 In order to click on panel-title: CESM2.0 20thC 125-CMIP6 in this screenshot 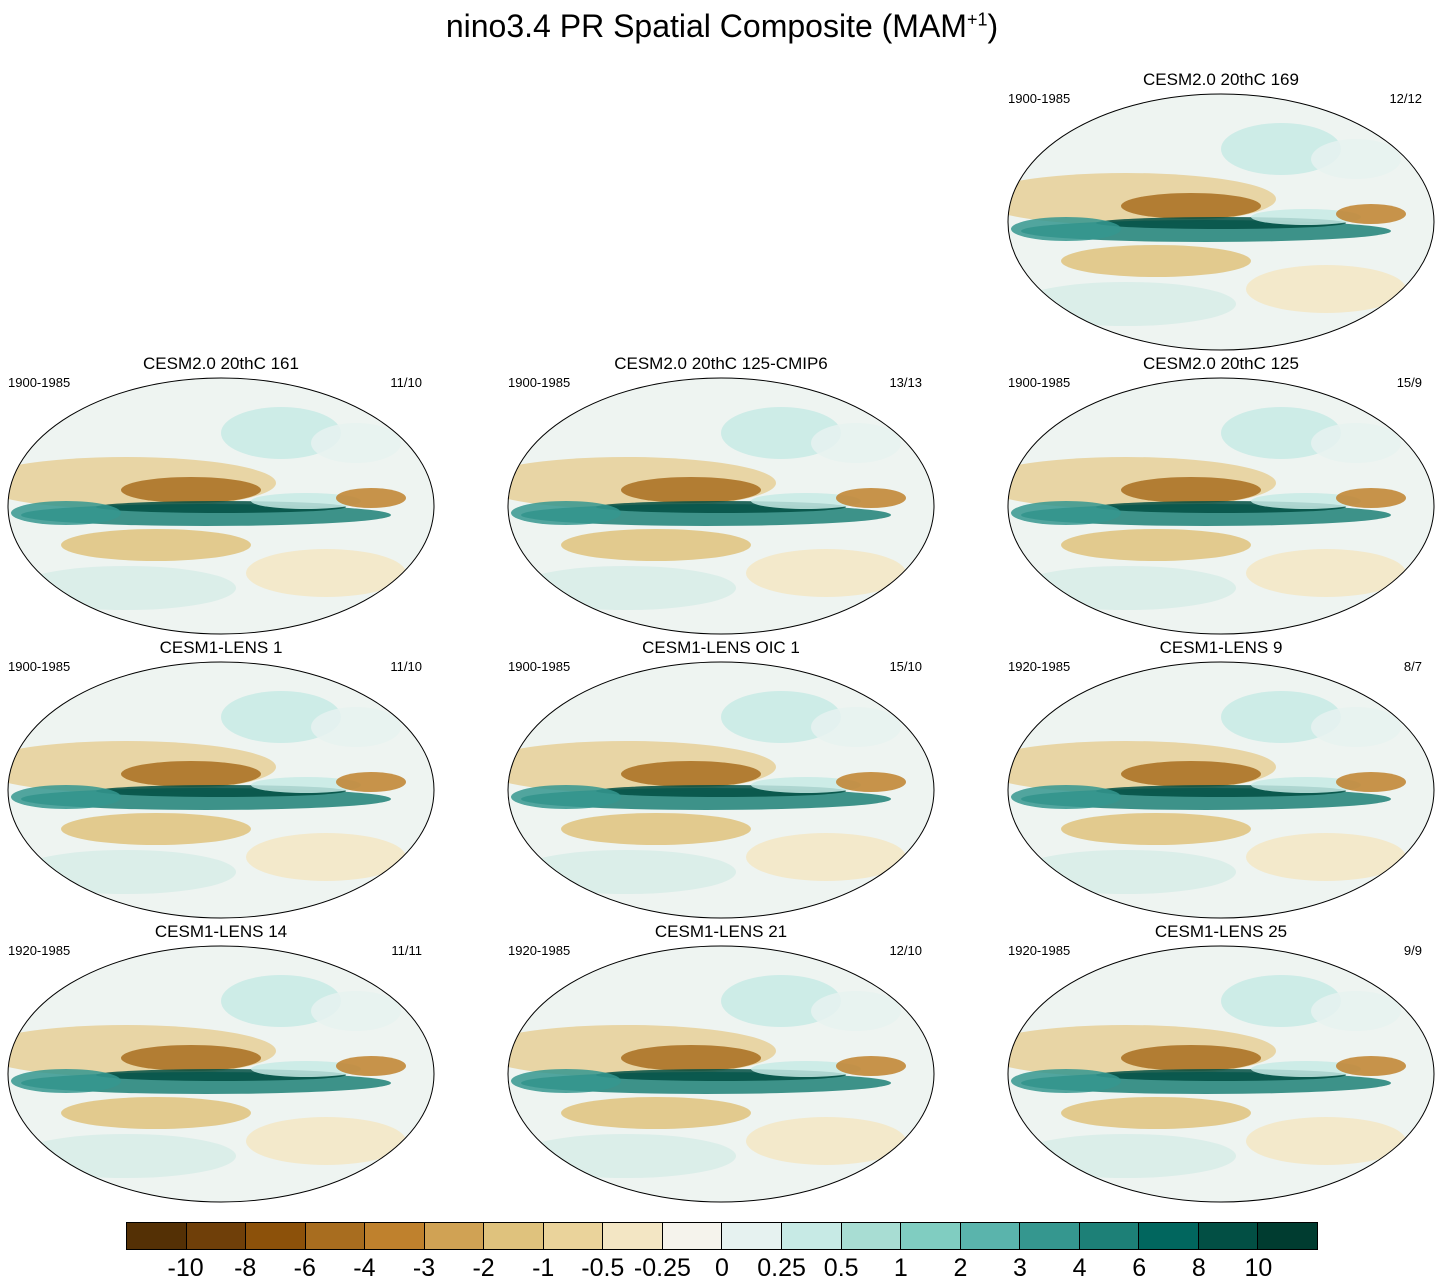, I will do `click(721, 363)`.